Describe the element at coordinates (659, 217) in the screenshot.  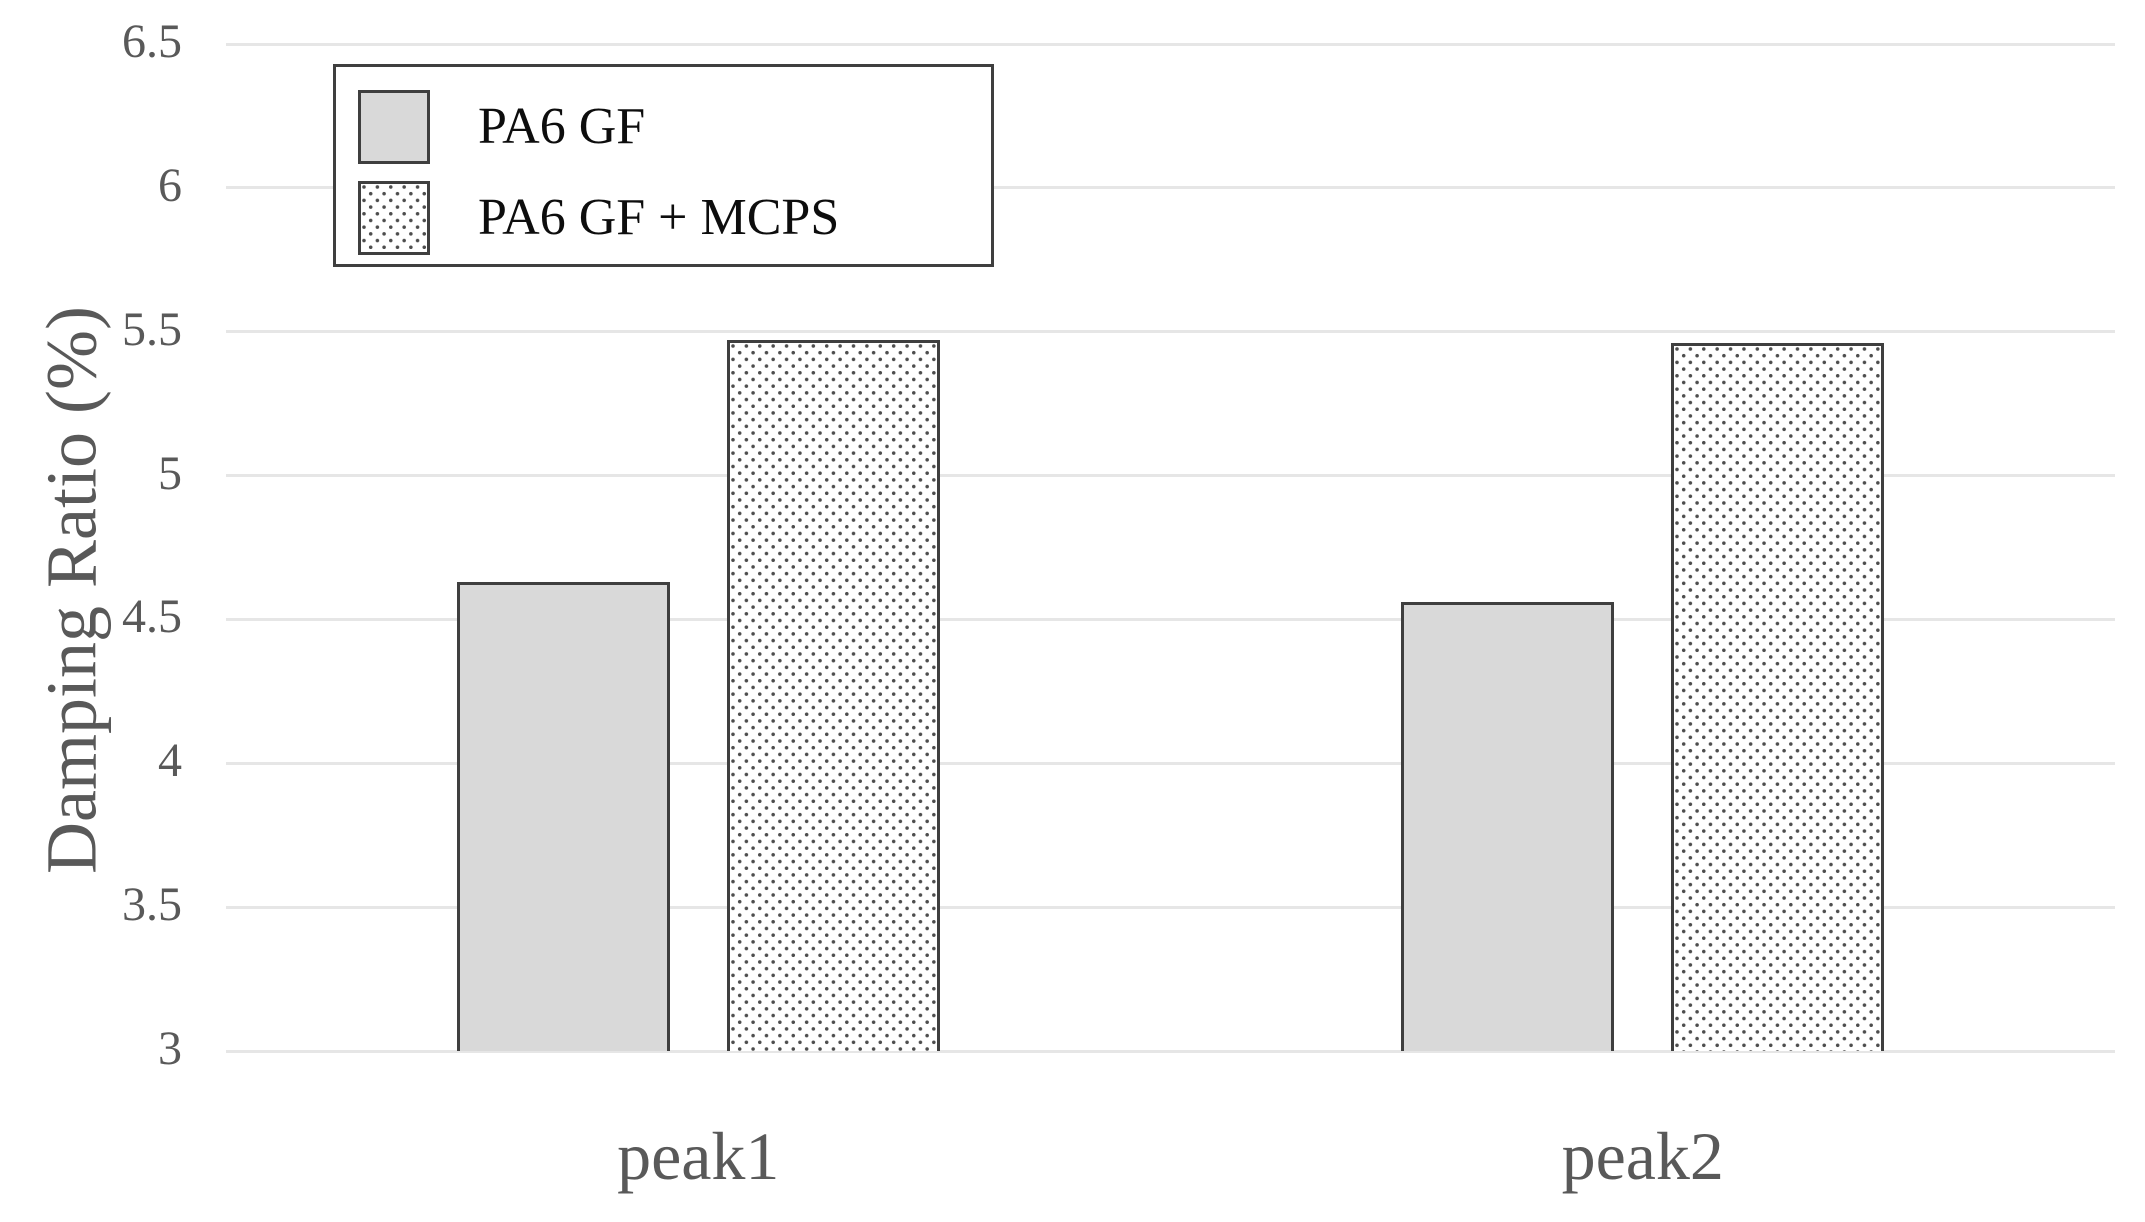
I see `legend-label: PA6 GF + MCPS` at that location.